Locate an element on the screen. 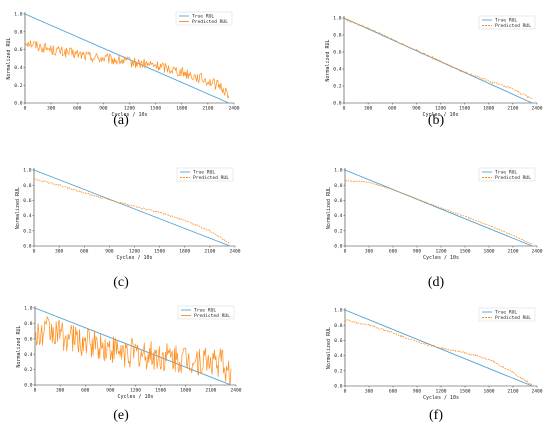  panel-label: (b) is located at coordinates (436, 120).